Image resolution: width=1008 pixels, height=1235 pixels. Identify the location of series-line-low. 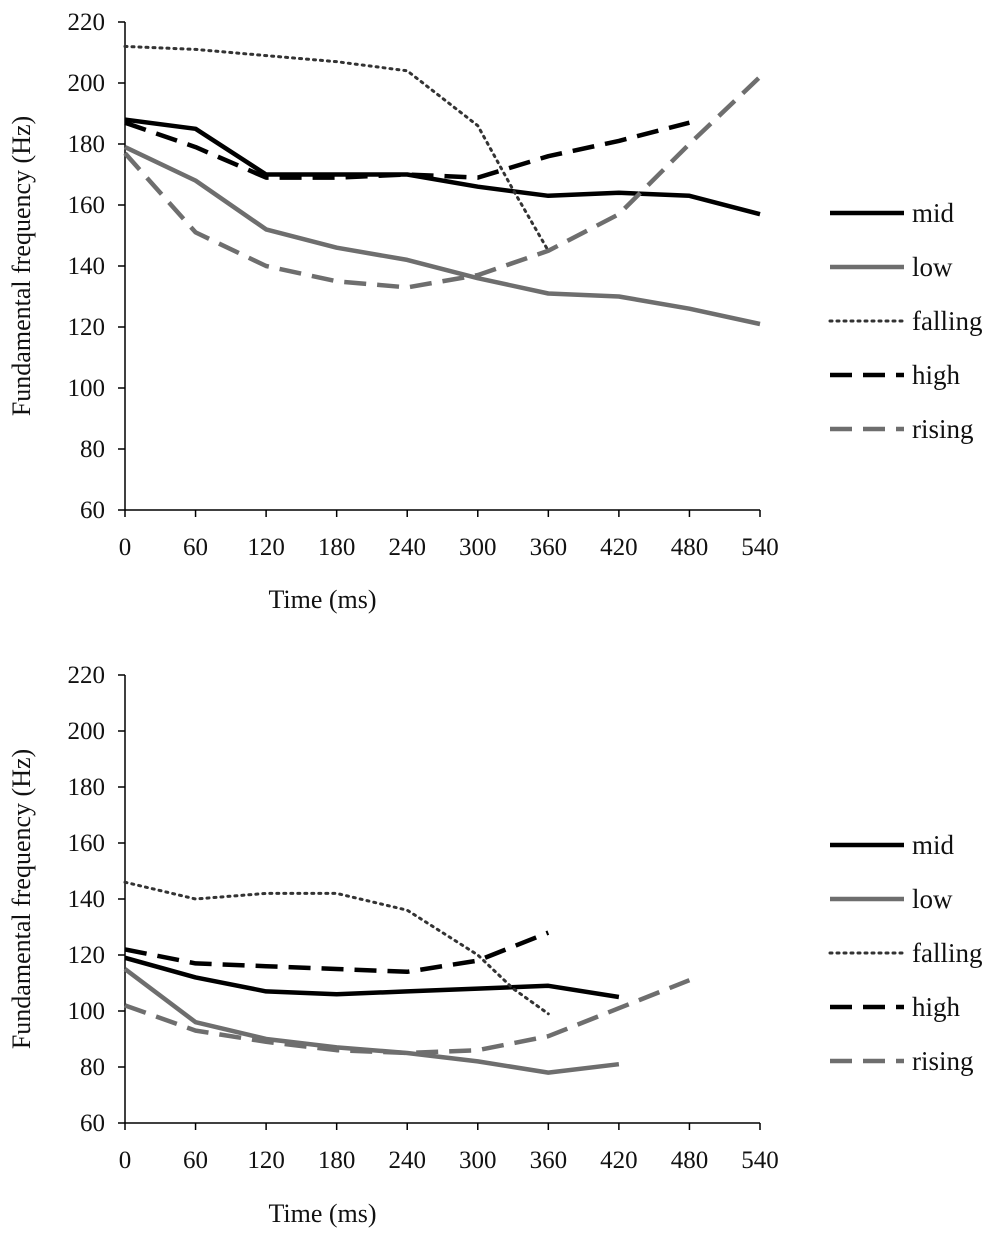
(442, 236).